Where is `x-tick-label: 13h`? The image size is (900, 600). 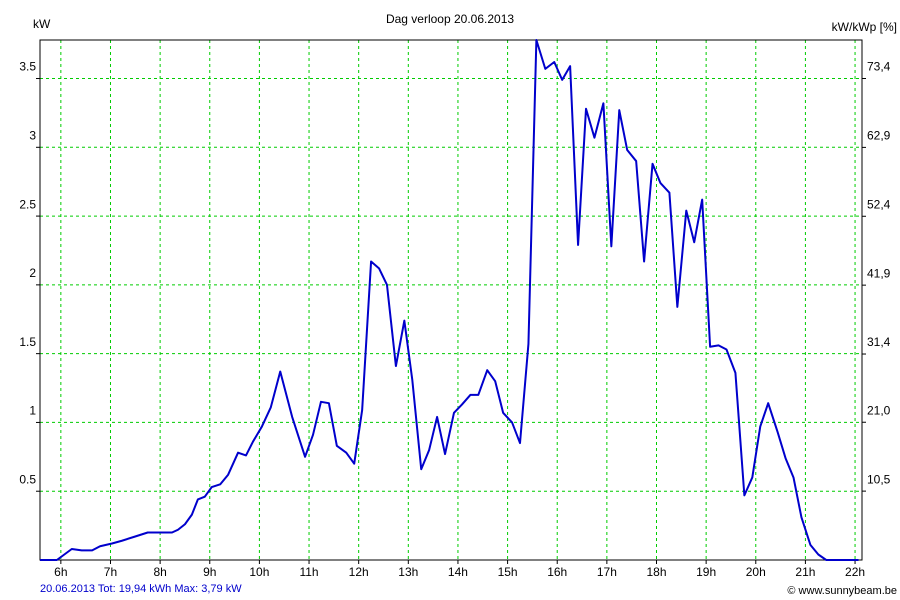
x-tick-label: 13h is located at coordinates (408, 572).